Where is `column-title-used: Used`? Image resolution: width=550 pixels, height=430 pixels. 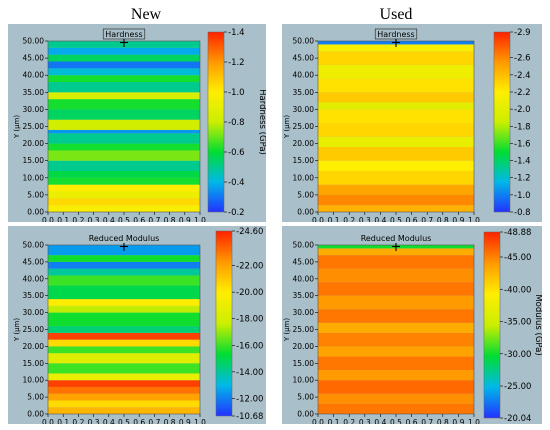
column-title-used: Used is located at coordinates (396, 14).